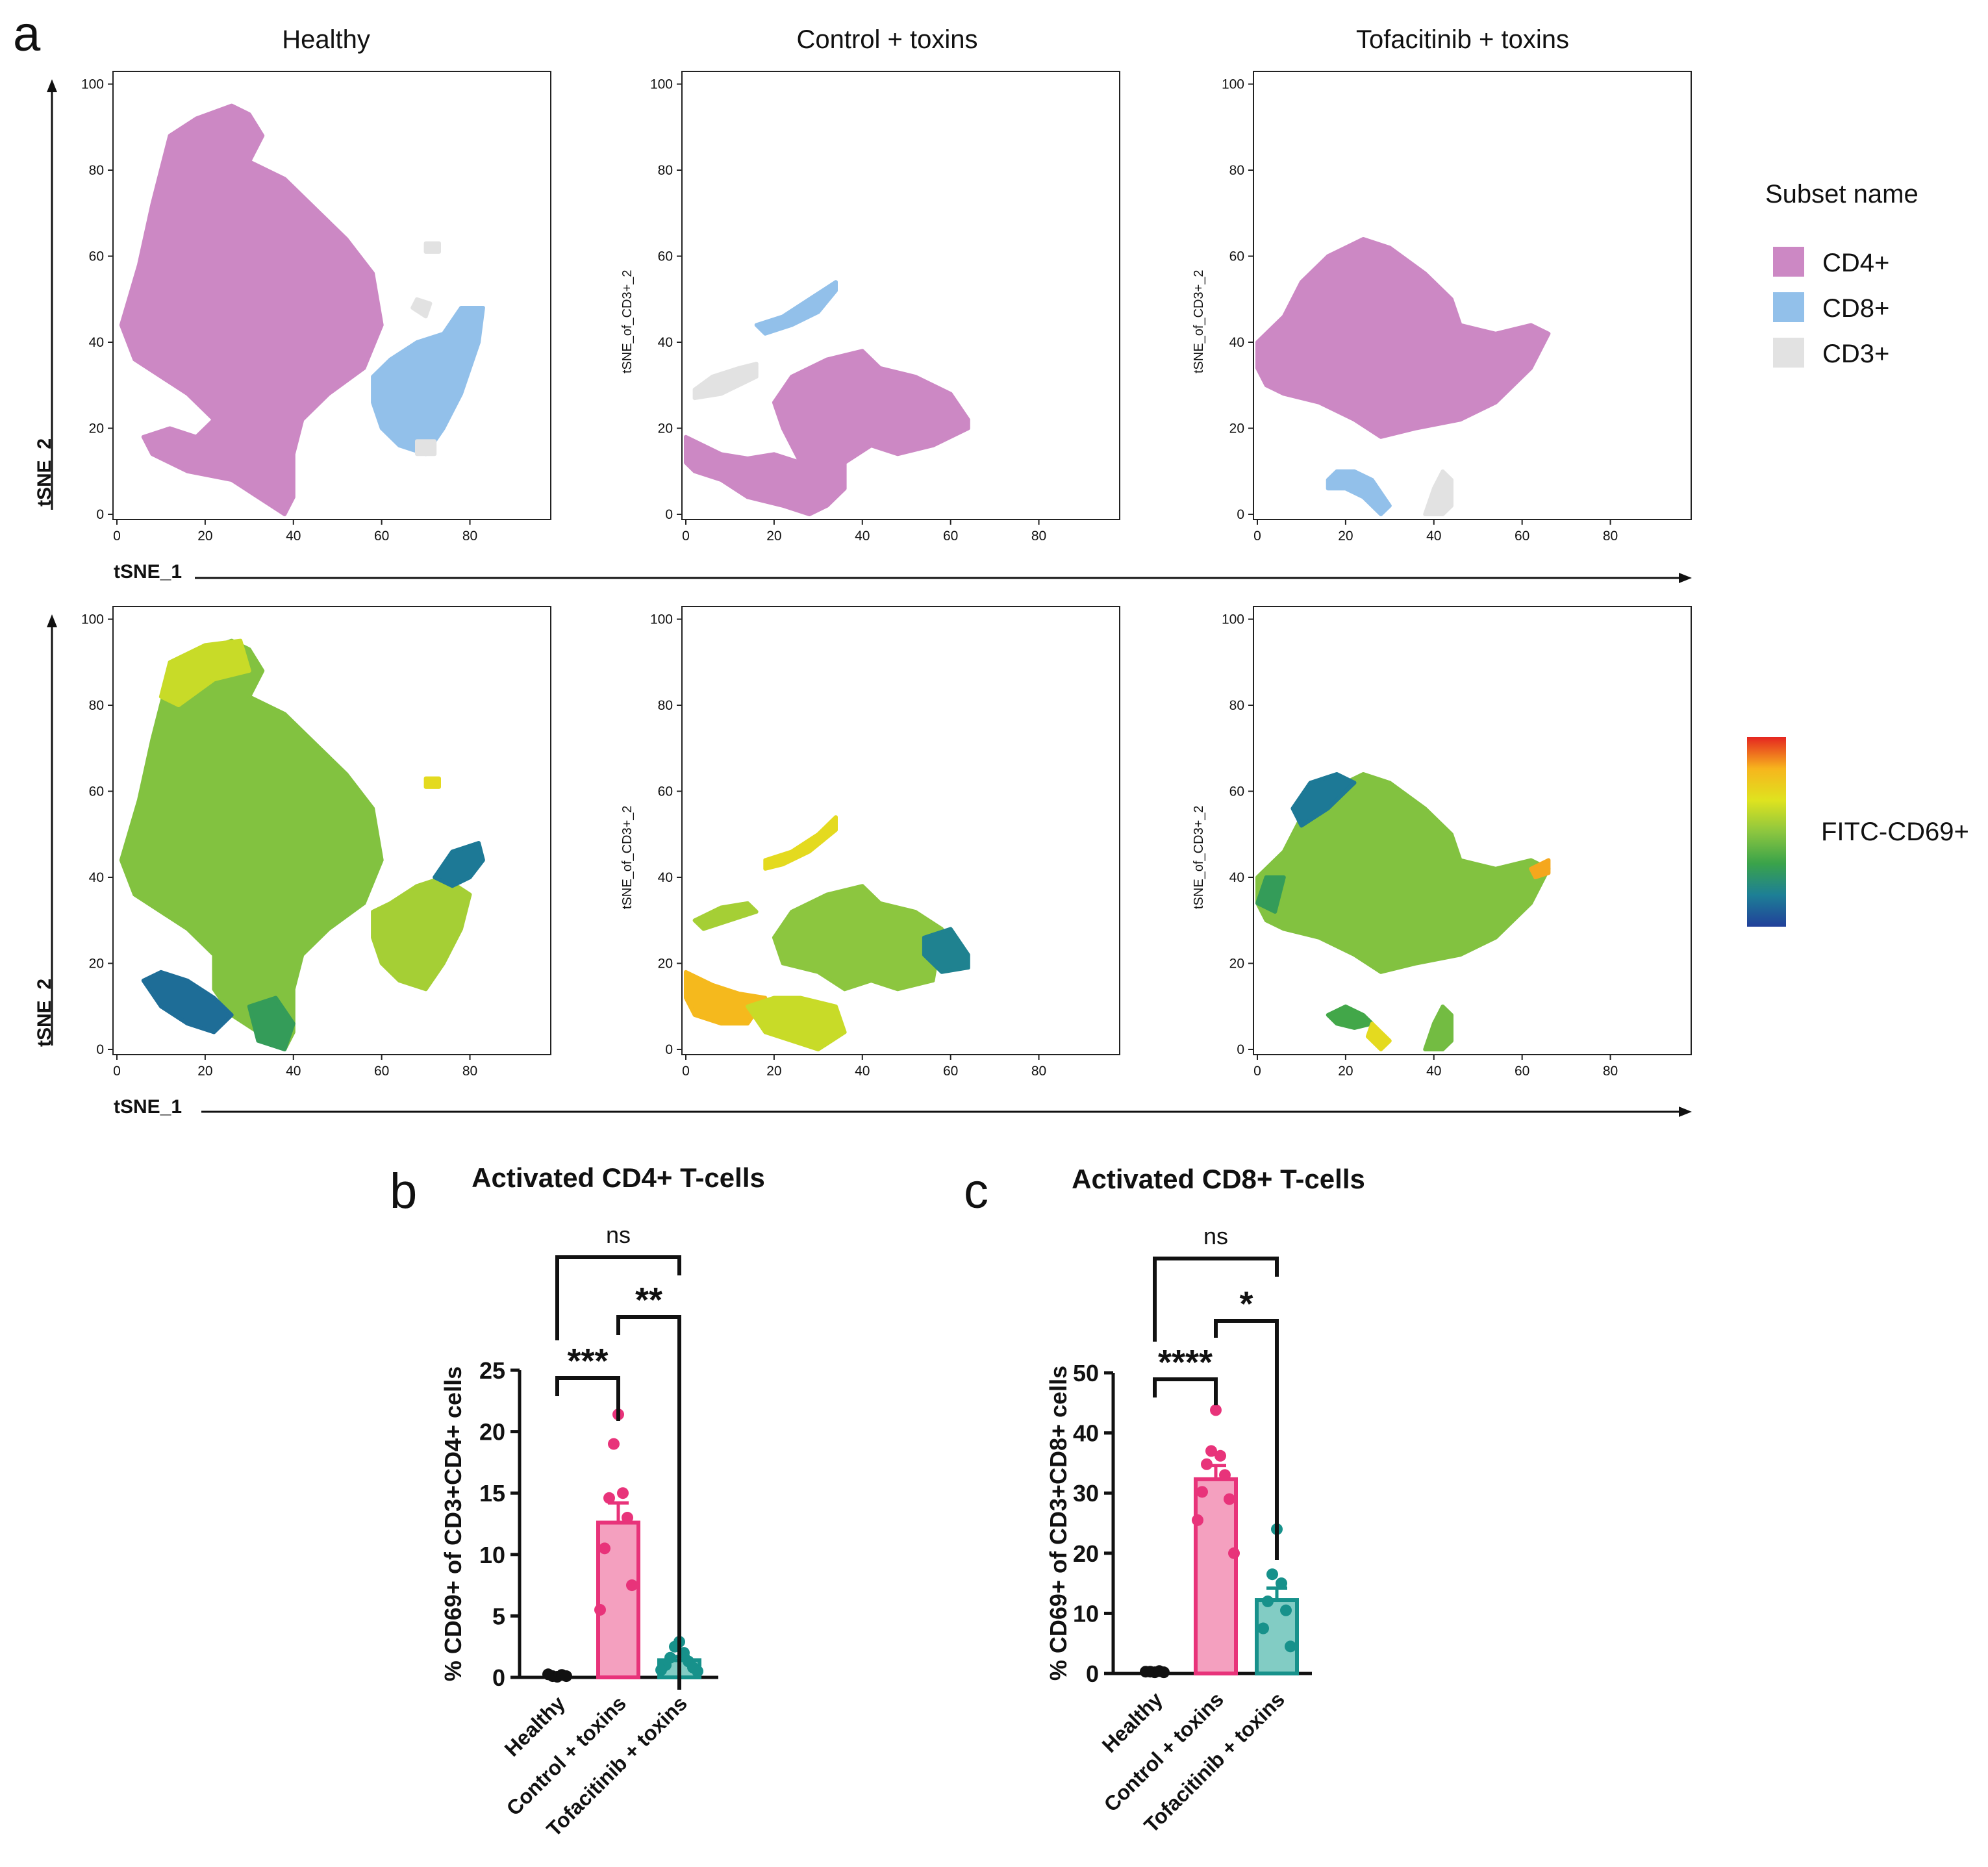 This screenshot has height=1867, width=1988. I want to click on x-tick-label-tofacitinib-toxins-r1-60: 60, so click(1522, 536).